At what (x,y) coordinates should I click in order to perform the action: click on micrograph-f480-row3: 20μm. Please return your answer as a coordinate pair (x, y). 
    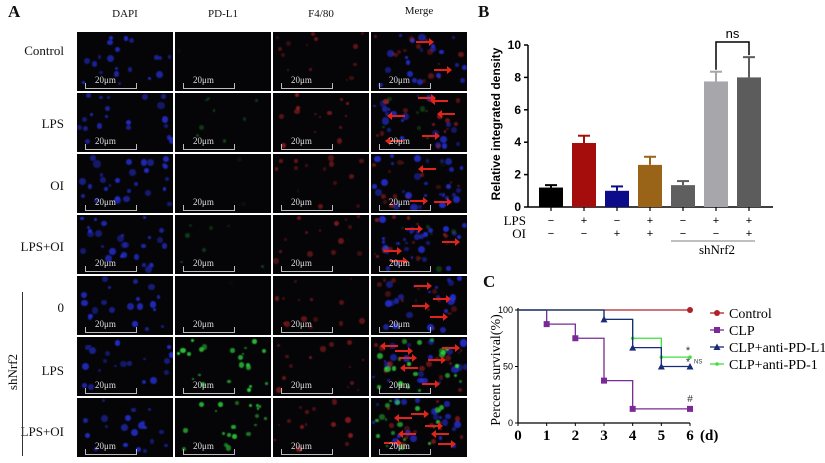
    Looking at the image, I should click on (321, 183).